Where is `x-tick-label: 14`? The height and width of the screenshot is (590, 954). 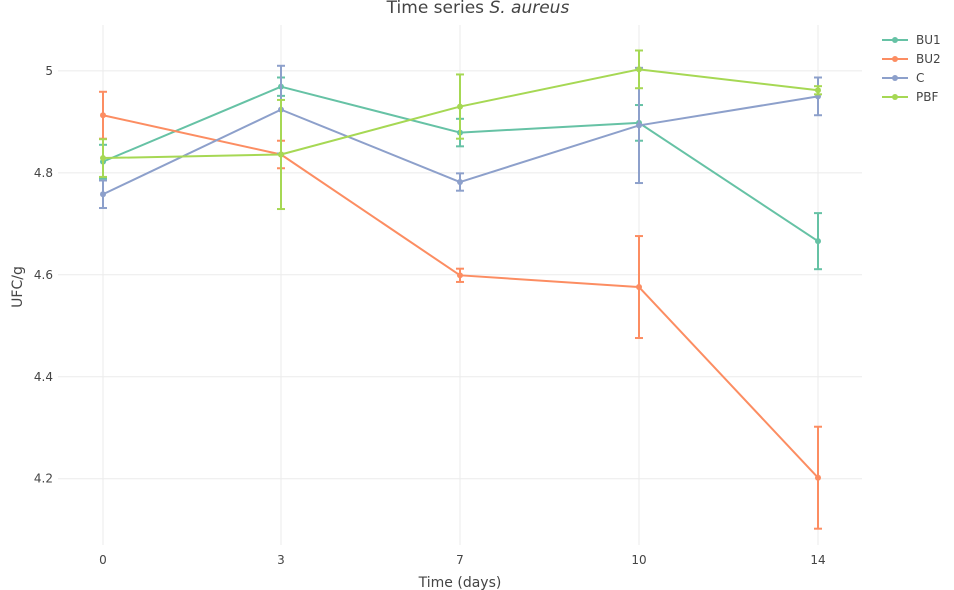
x-tick-label: 14 is located at coordinates (817, 560).